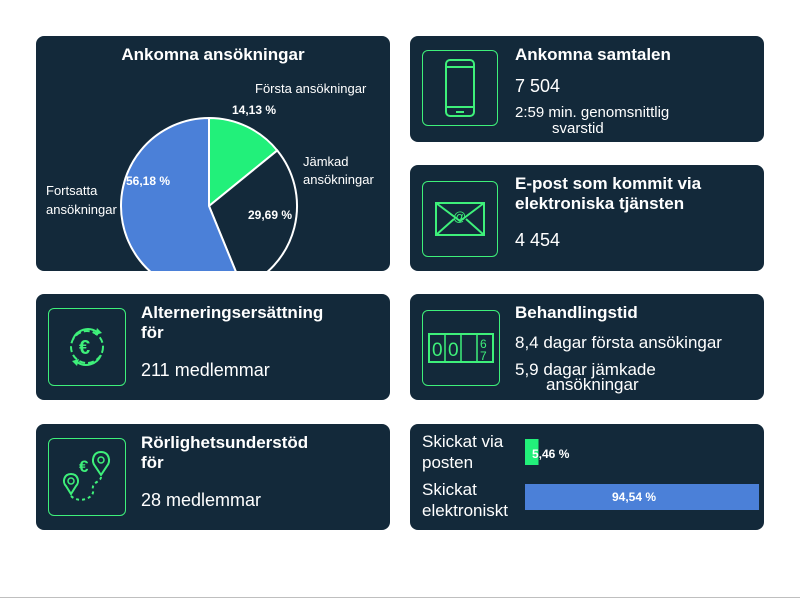 The width and height of the screenshot is (800, 600). I want to click on pie-value-fortsatta: 56,18 %, so click(148, 181).